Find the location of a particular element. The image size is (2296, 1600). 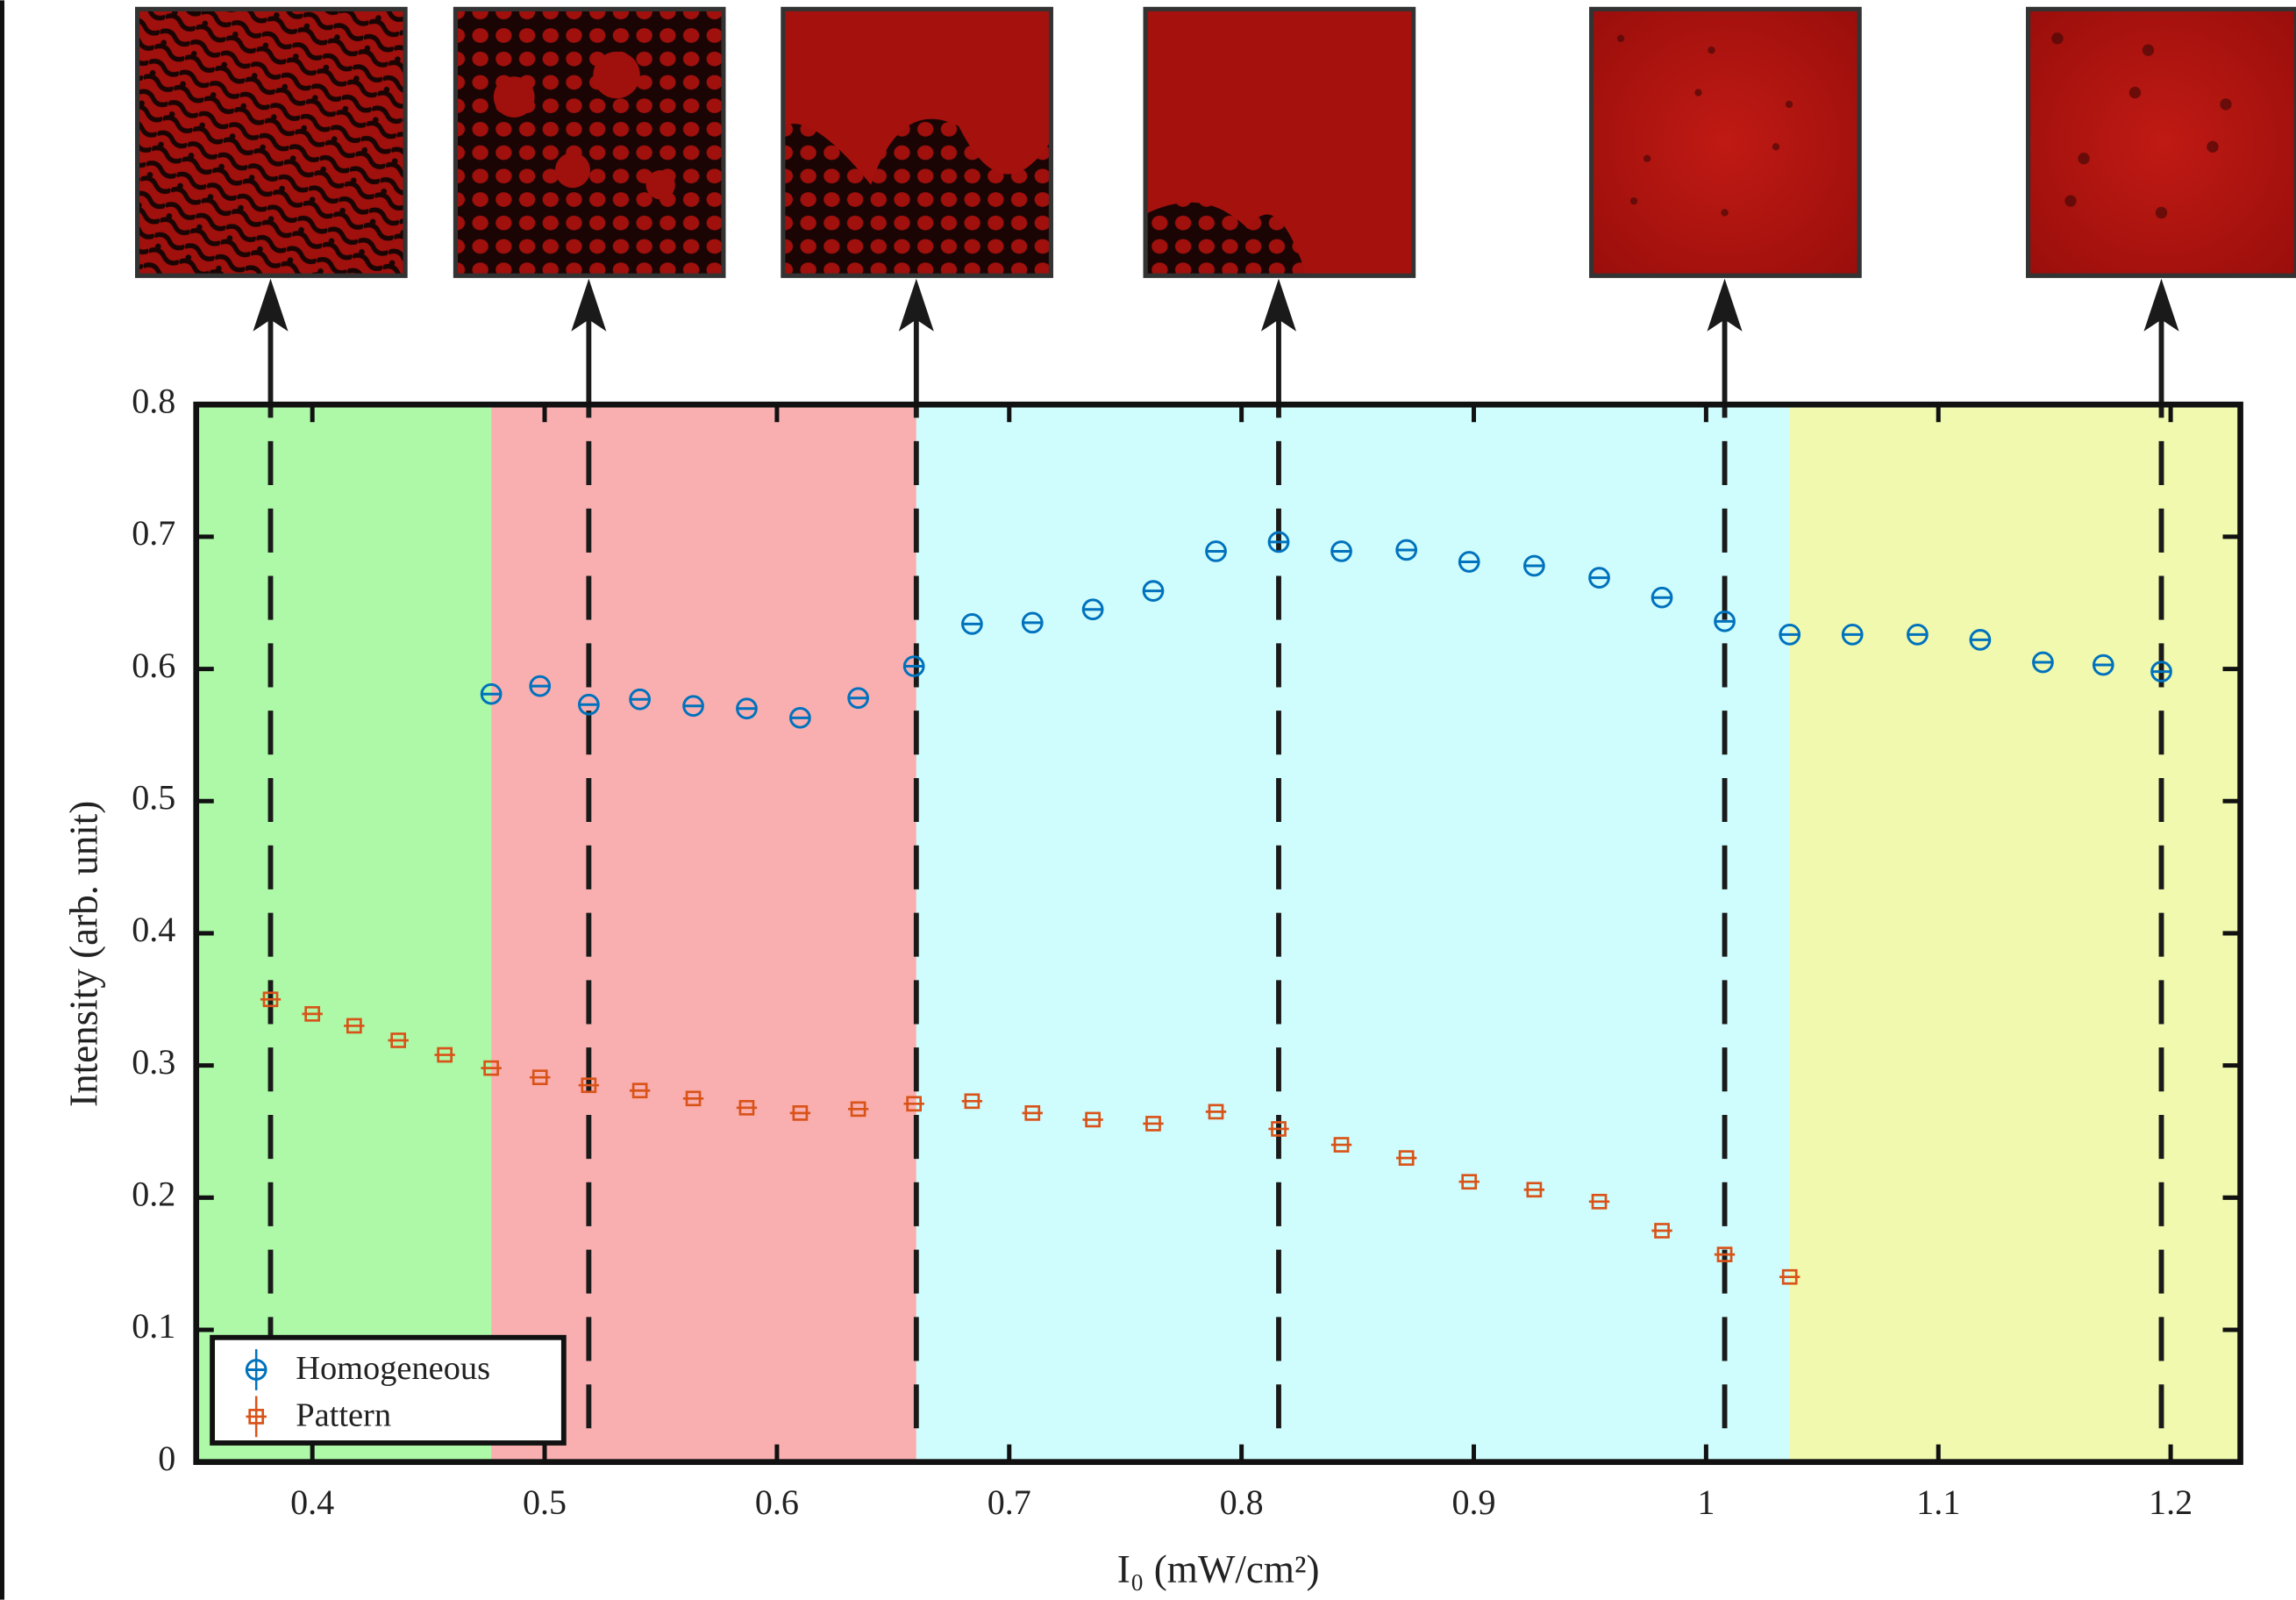

y-tick-label: 0.5 is located at coordinates (153, 797).